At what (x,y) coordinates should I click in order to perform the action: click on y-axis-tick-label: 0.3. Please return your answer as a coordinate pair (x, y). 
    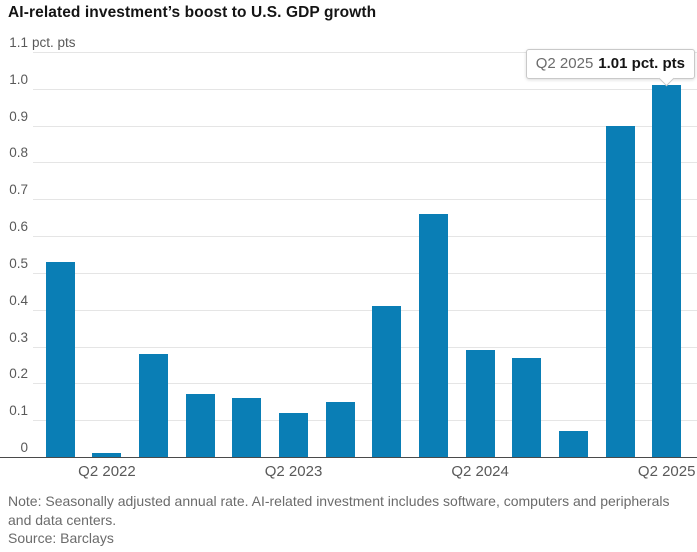
    Looking at the image, I should click on (18, 337).